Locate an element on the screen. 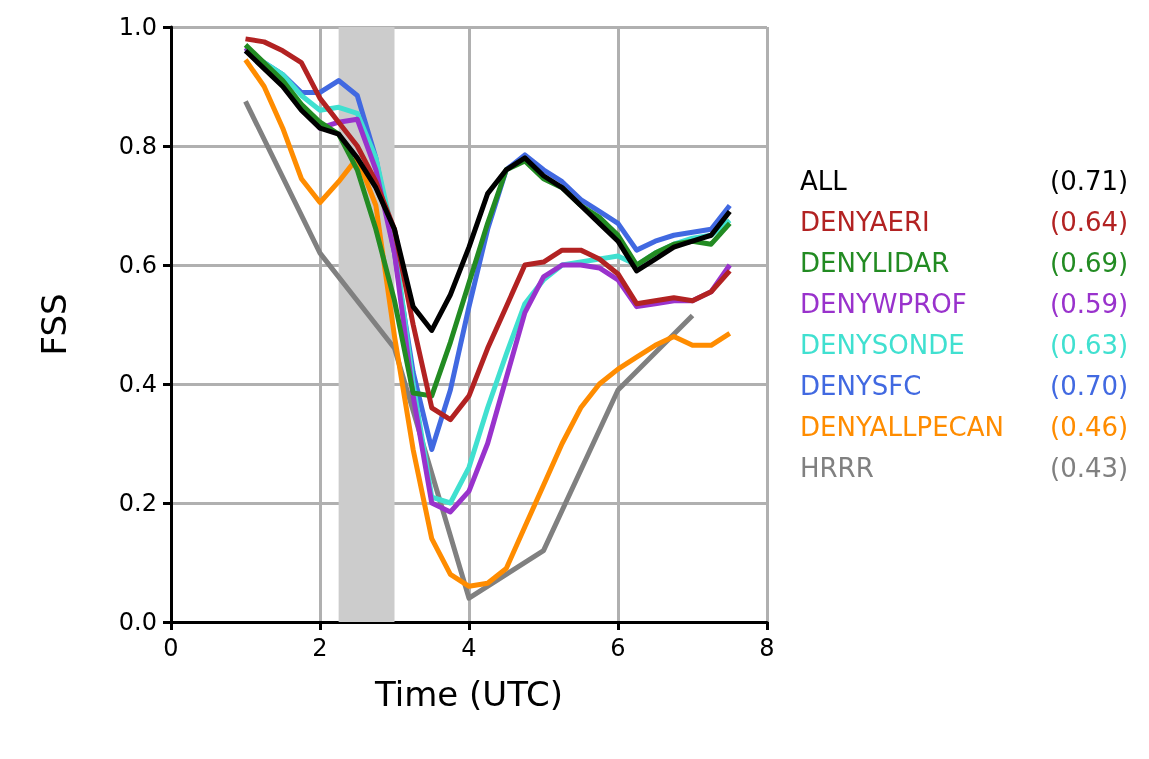 The width and height of the screenshot is (1149, 759). y-axis-title: FSS is located at coordinates (54, 324).